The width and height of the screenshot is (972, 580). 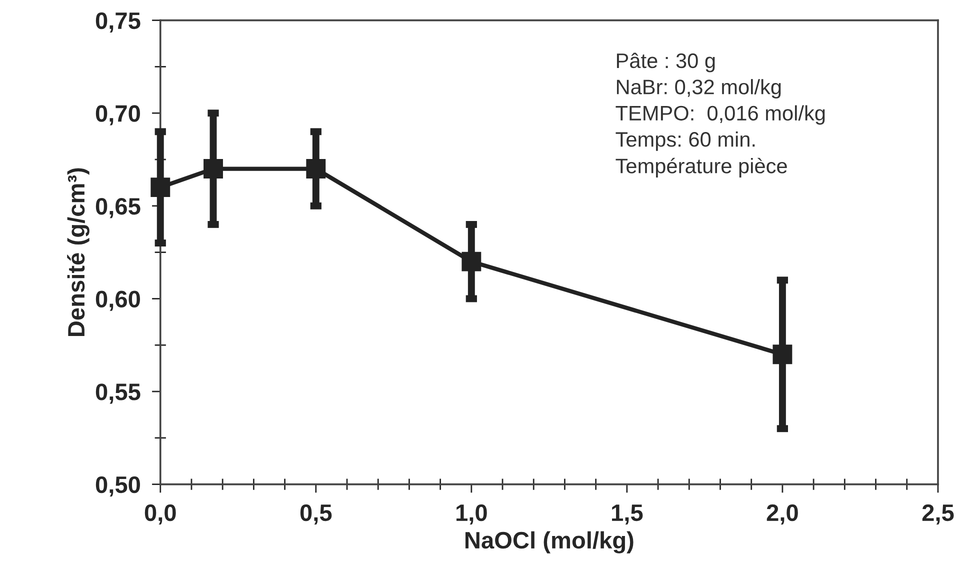 I want to click on x-tick-label: 2,5, so click(x=938, y=514).